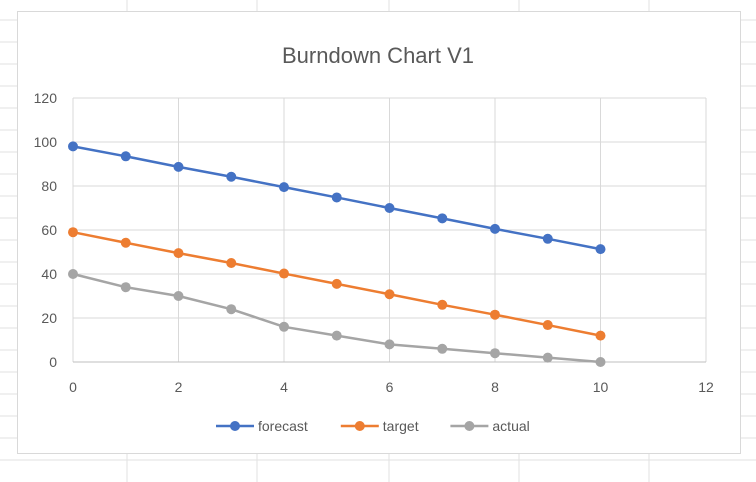  I want to click on legend-entry-target: target, so click(379, 426).